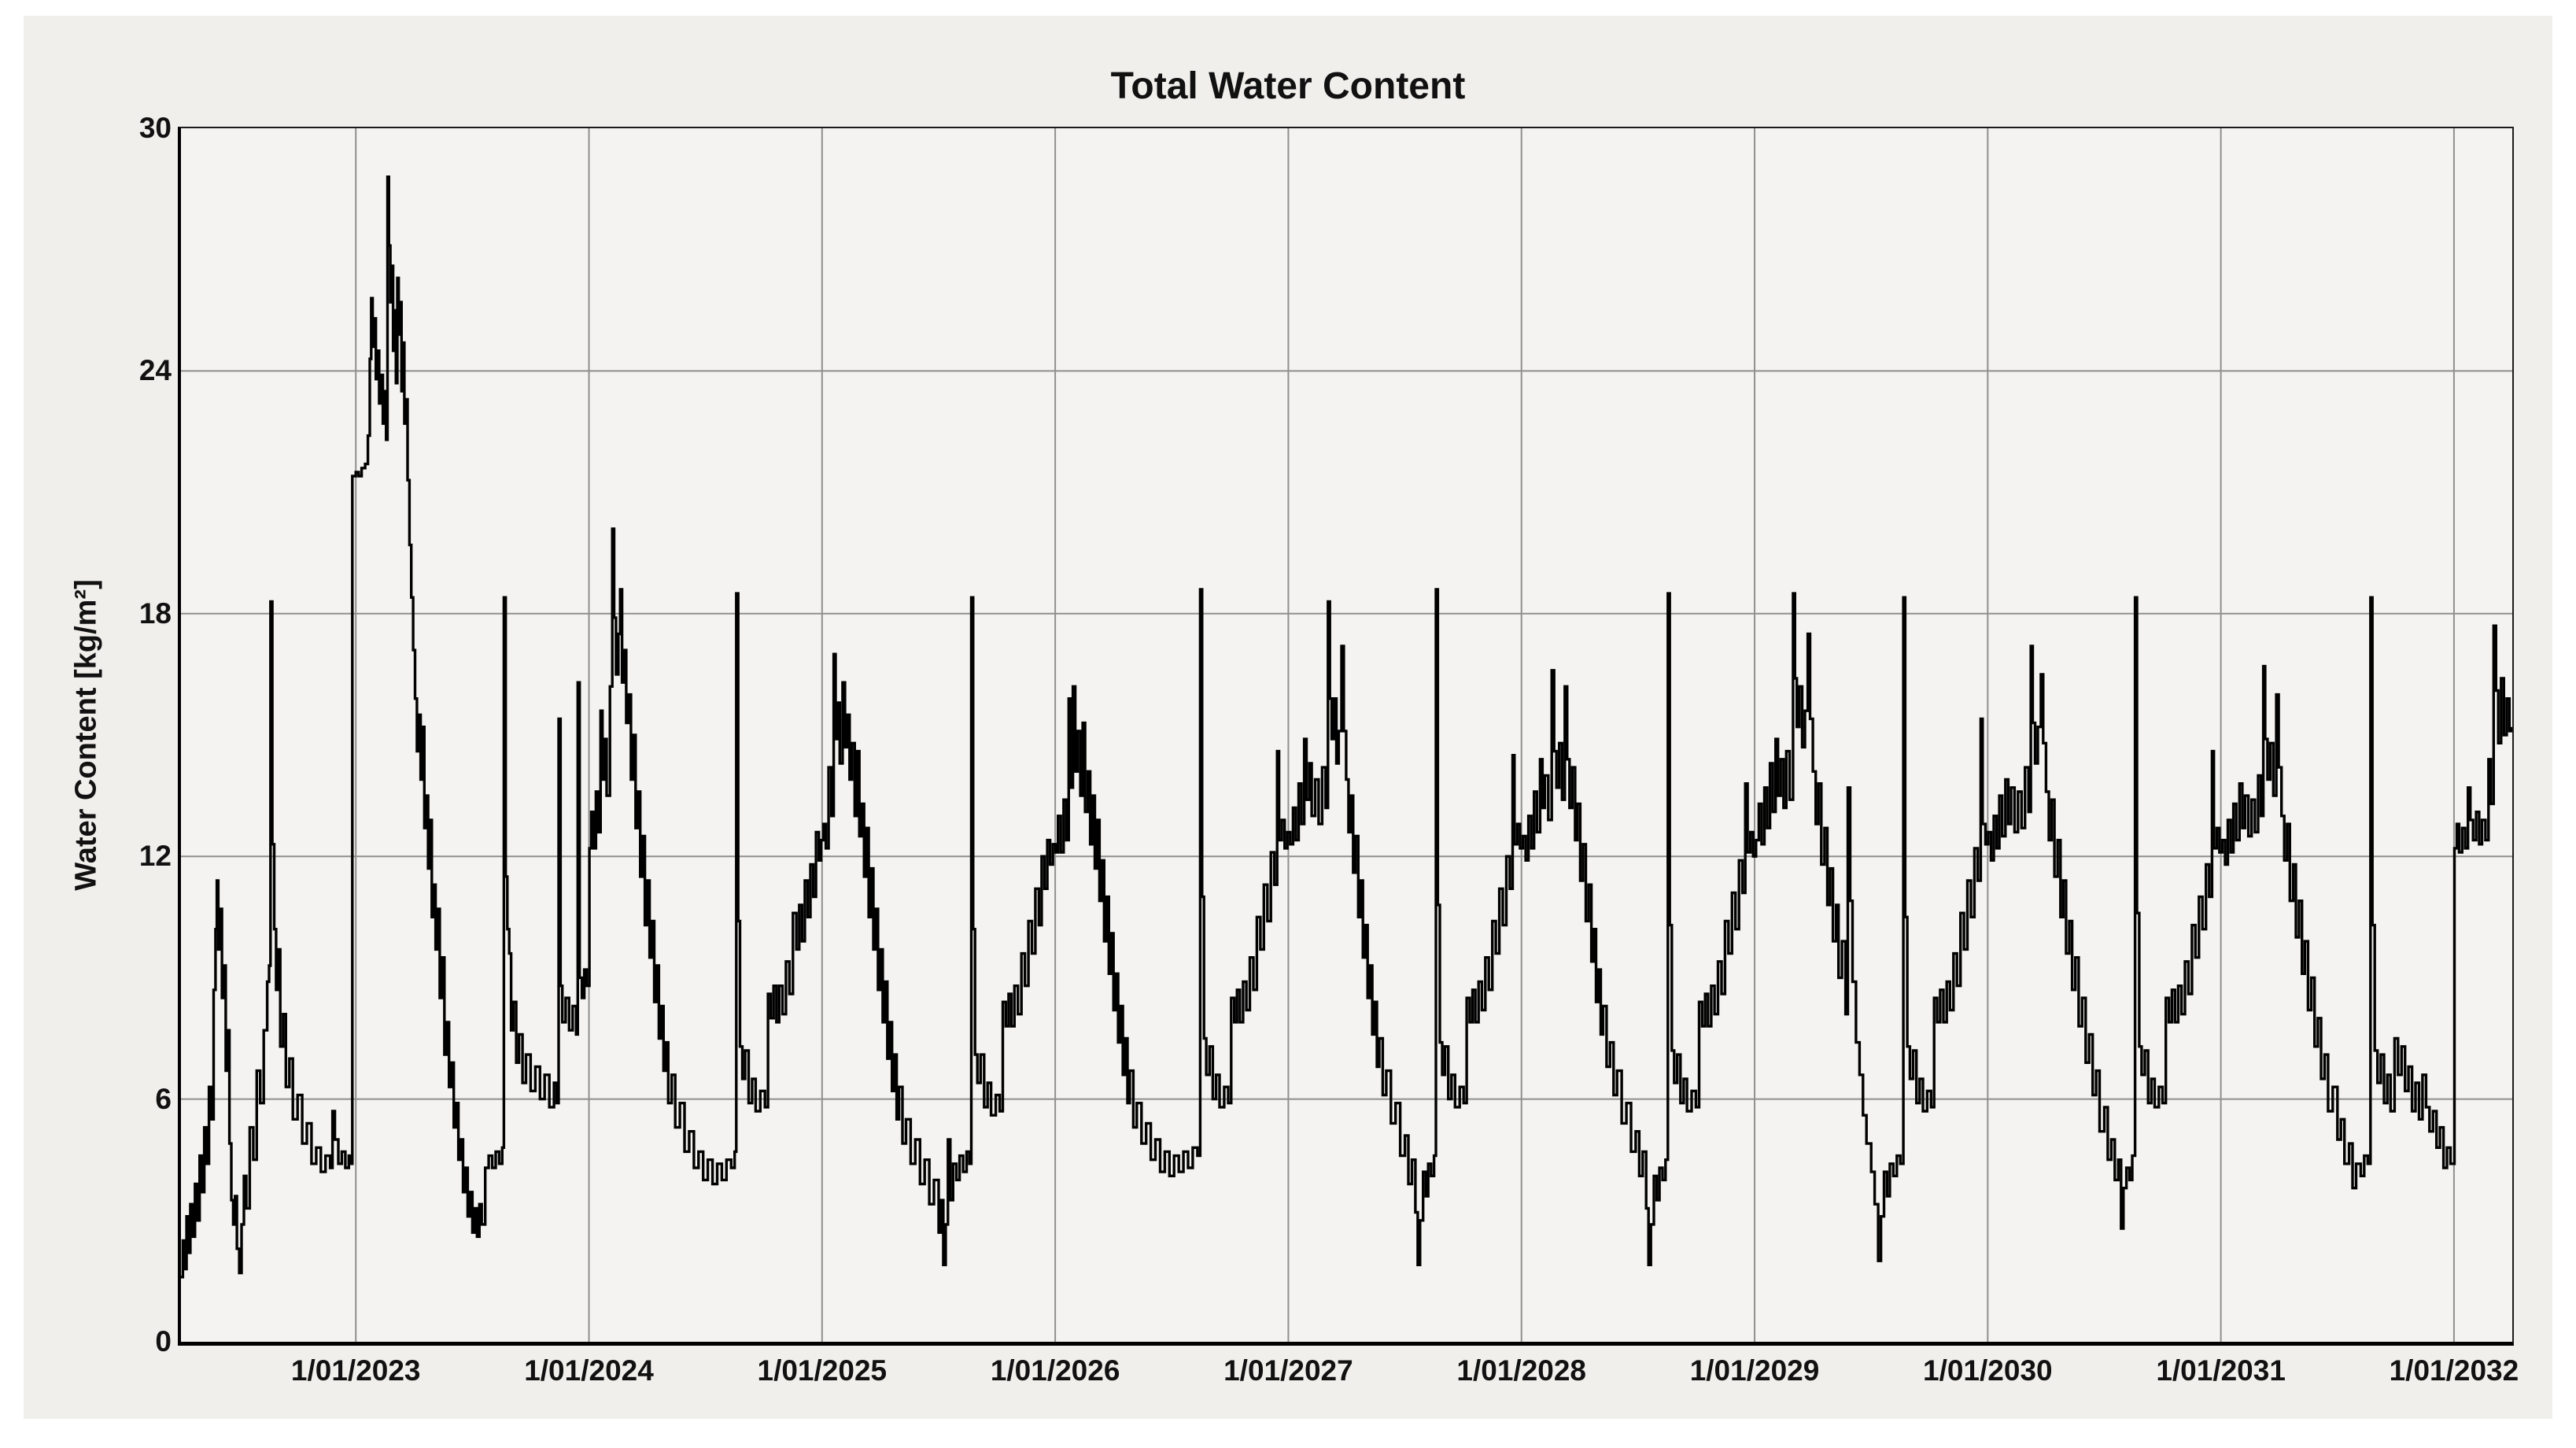 This screenshot has height=1448, width=2576. I want to click on x-tick-label: 1/01/2027, so click(1288, 1371).